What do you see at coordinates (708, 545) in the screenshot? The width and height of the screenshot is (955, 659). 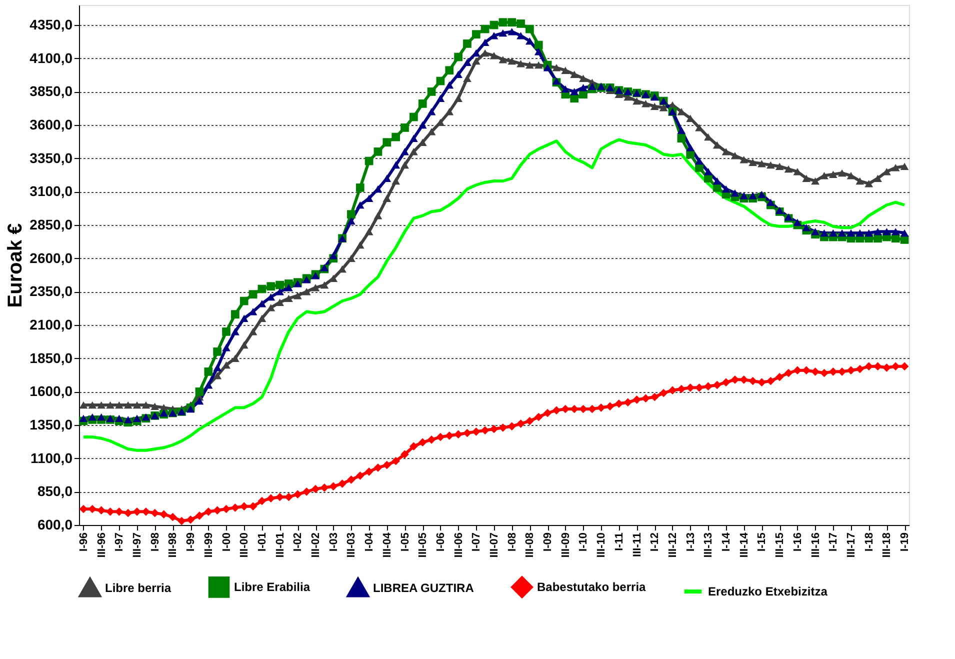 I see `x-tick-label: III-13` at bounding box center [708, 545].